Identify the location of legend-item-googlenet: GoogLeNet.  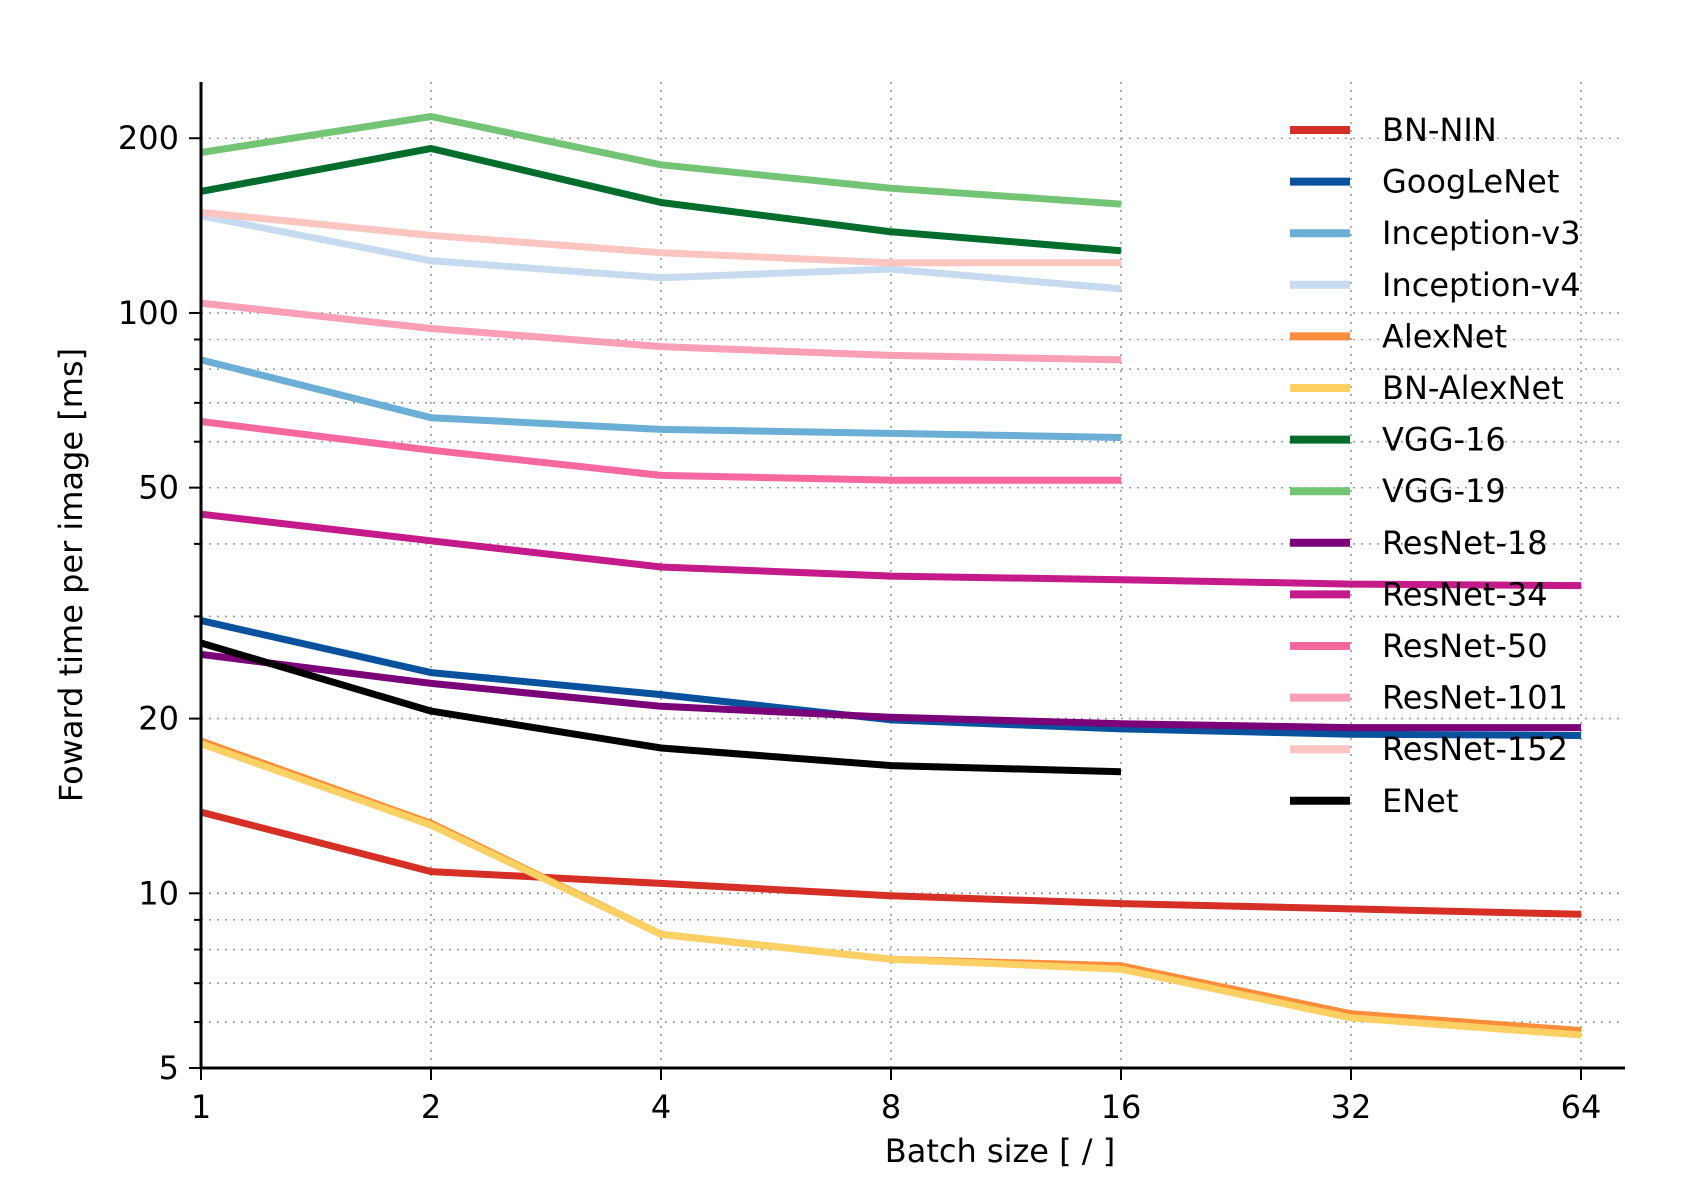
(1424, 182).